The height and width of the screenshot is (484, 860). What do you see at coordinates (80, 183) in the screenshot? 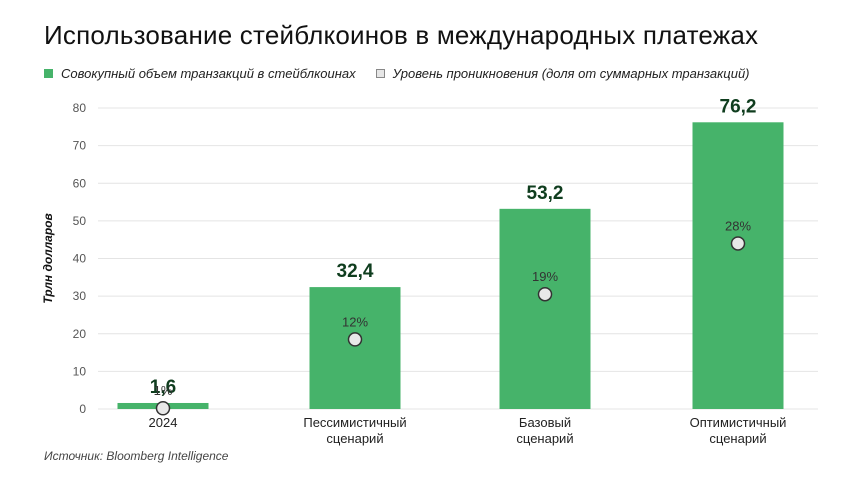
I see `y-tick-label: 60` at bounding box center [80, 183].